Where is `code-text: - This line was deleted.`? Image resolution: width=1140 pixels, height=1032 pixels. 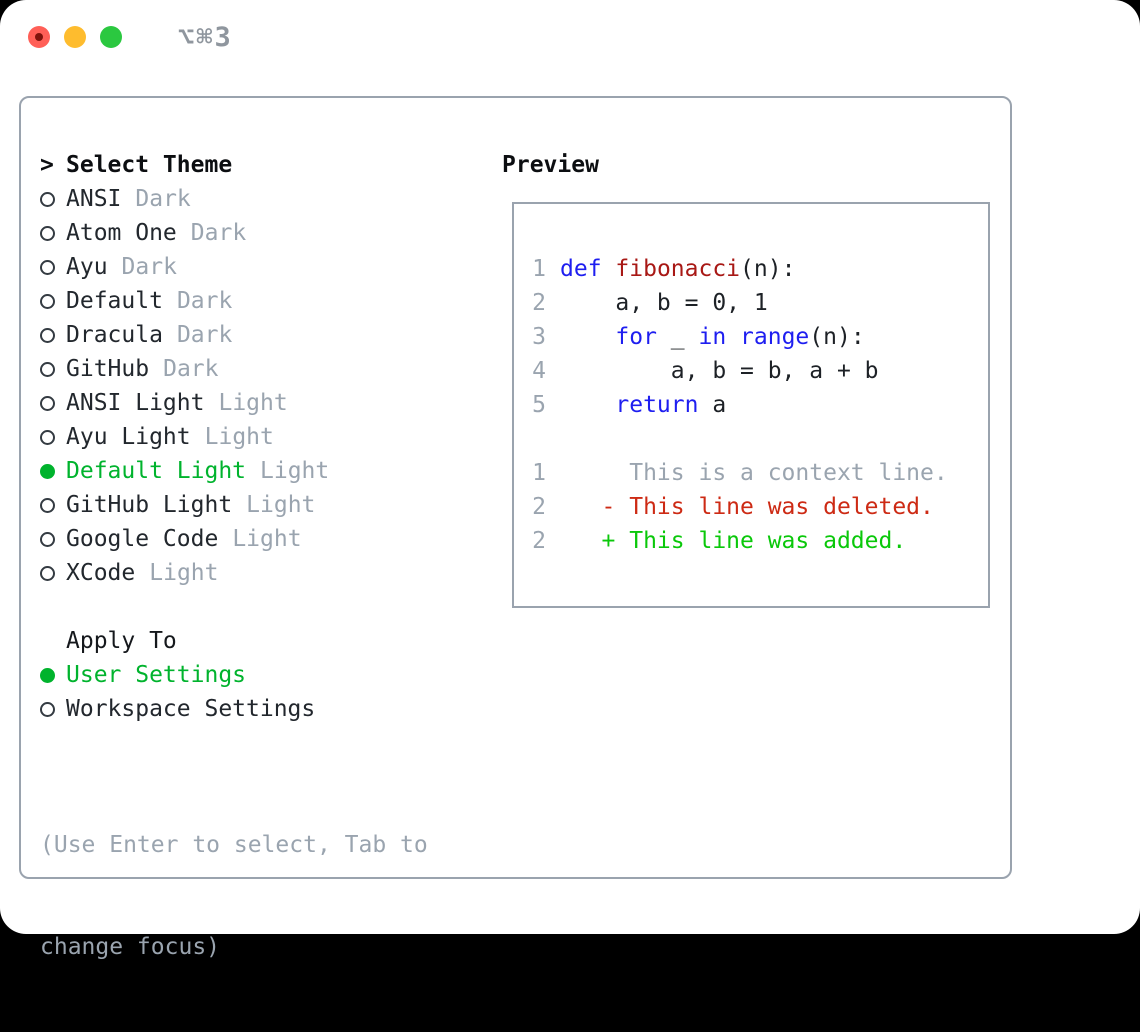 code-text: - This line was deleted. is located at coordinates (747, 507).